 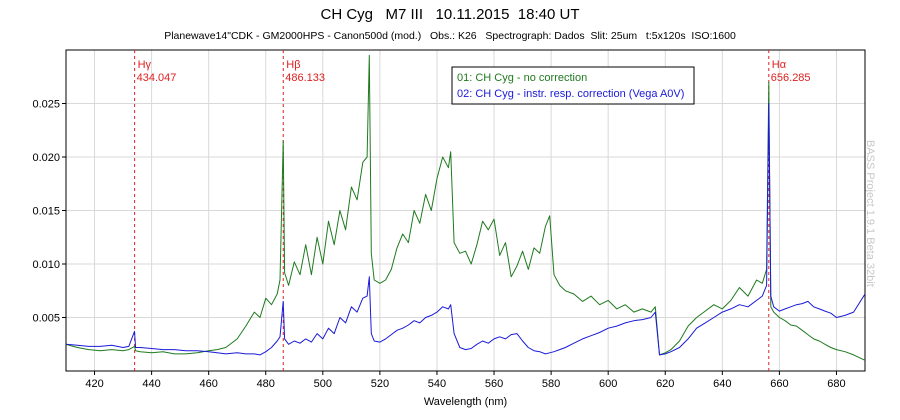 I want to click on x-tick-label: 680, so click(x=836, y=384).